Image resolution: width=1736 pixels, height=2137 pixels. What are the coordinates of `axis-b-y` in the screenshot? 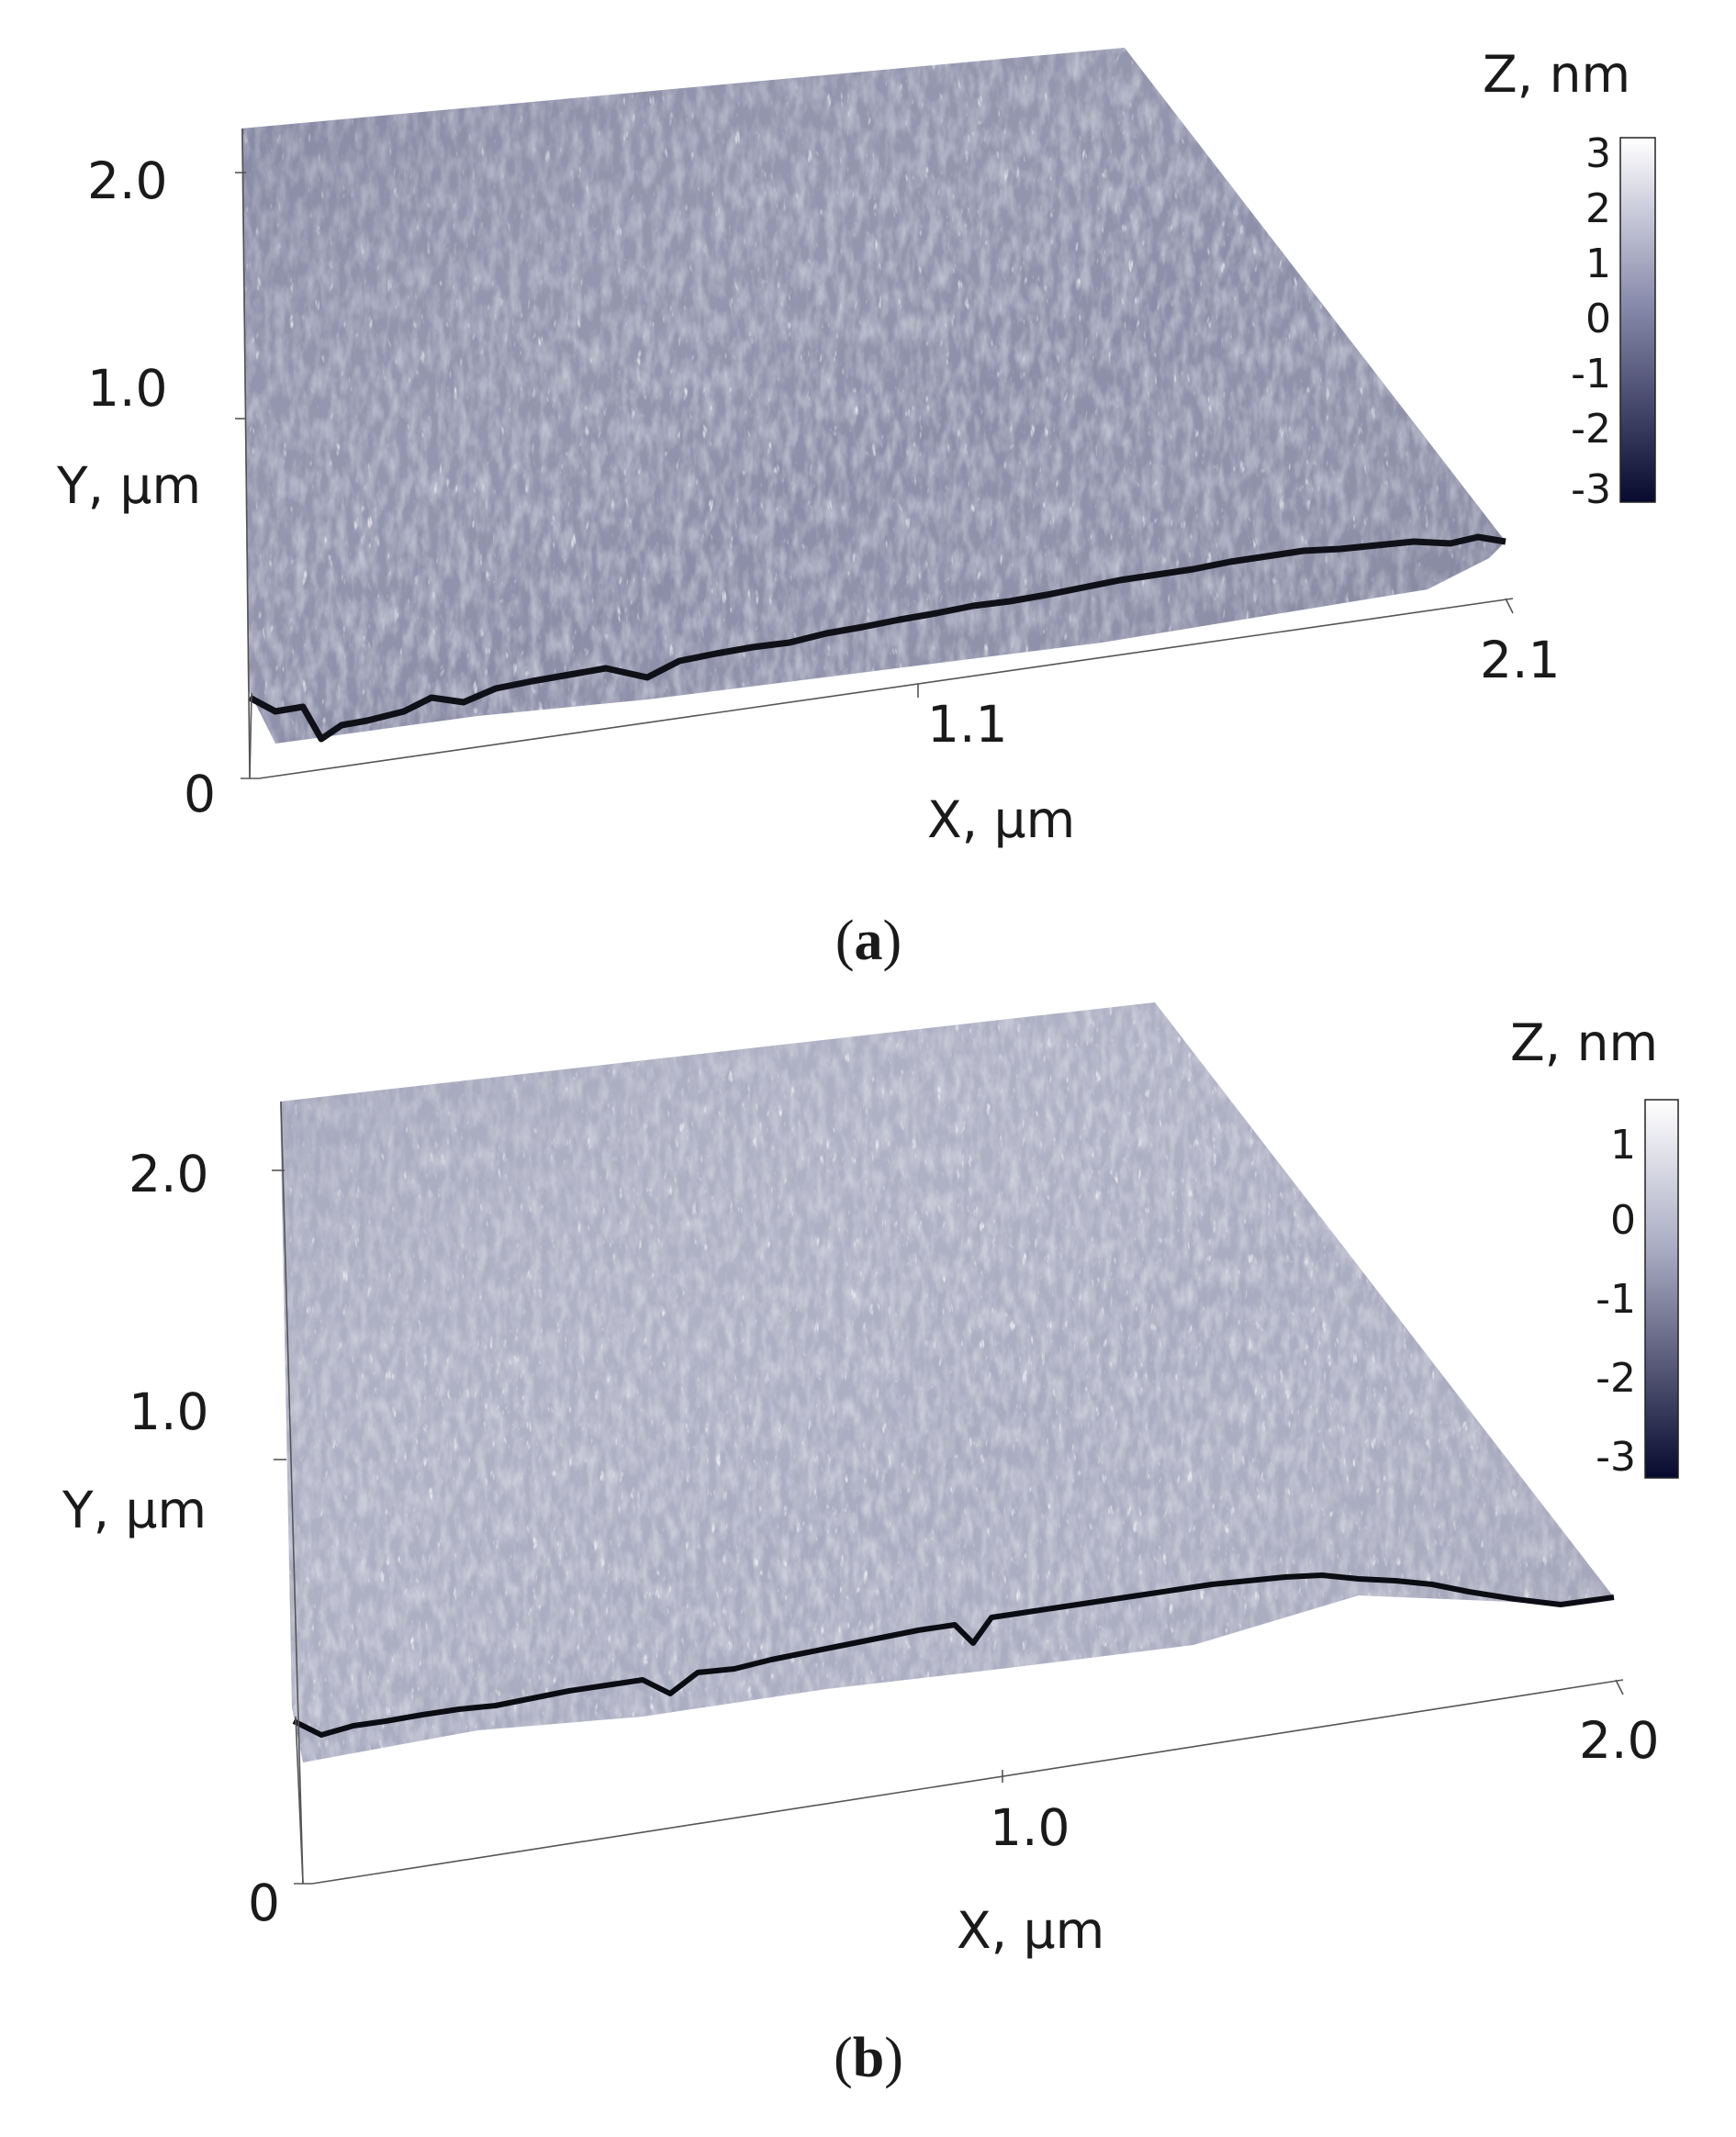 It's located at (292, 1493).